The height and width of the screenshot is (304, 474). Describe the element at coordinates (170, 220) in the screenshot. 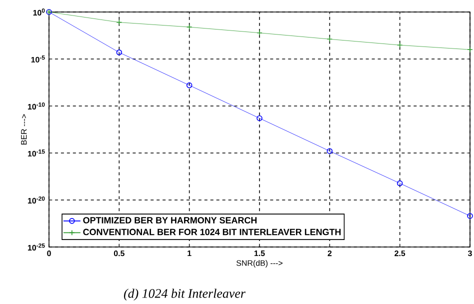

I see `legend-label: OPTIMIZED BER BY HARMONY SEARCH` at that location.